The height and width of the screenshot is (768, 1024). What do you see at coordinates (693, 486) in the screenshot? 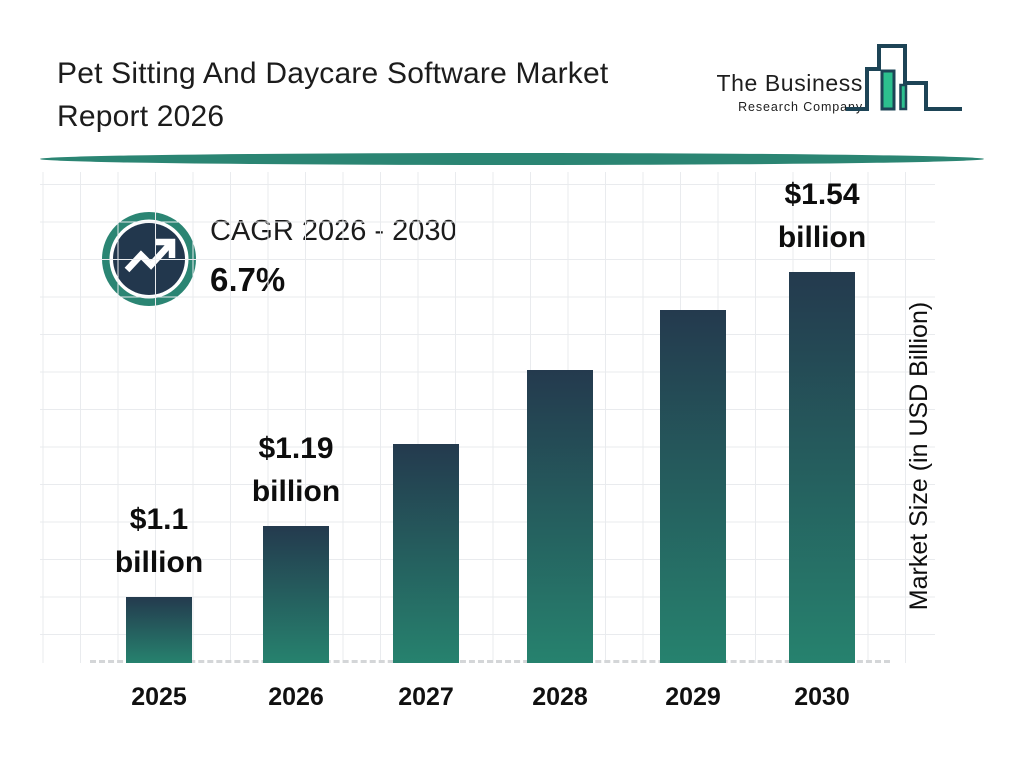
I see `bar-2029` at bounding box center [693, 486].